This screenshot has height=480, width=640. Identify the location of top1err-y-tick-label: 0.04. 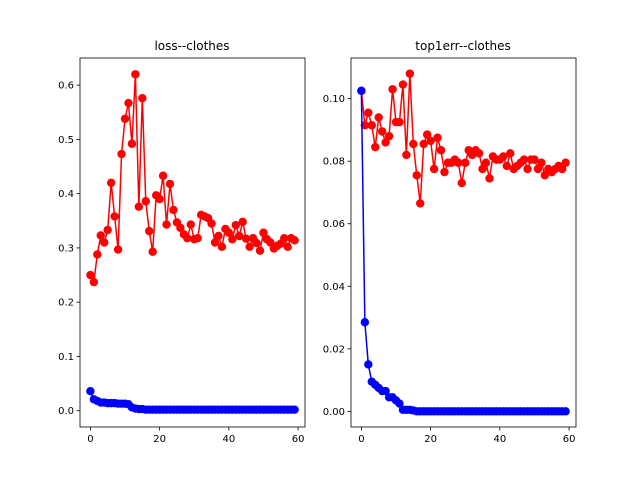
(334, 287).